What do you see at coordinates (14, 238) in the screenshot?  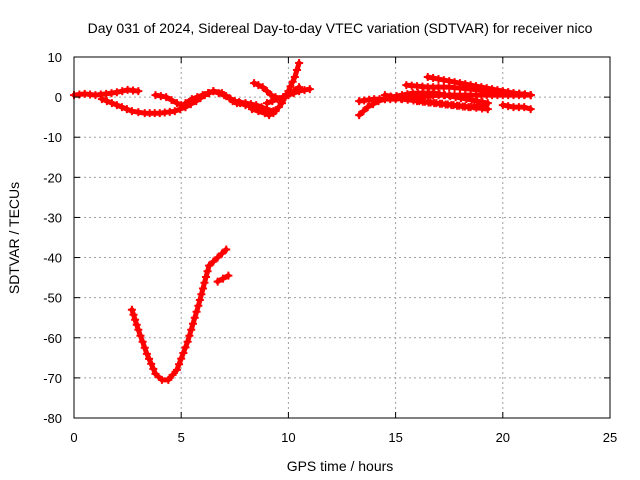 I see `y-axis-label: SDTVAR / TECUs` at bounding box center [14, 238].